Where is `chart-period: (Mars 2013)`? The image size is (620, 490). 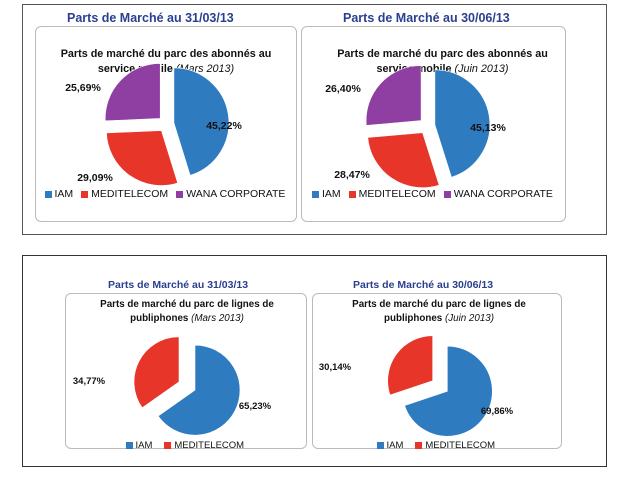 chart-period: (Mars 2013) is located at coordinates (217, 318).